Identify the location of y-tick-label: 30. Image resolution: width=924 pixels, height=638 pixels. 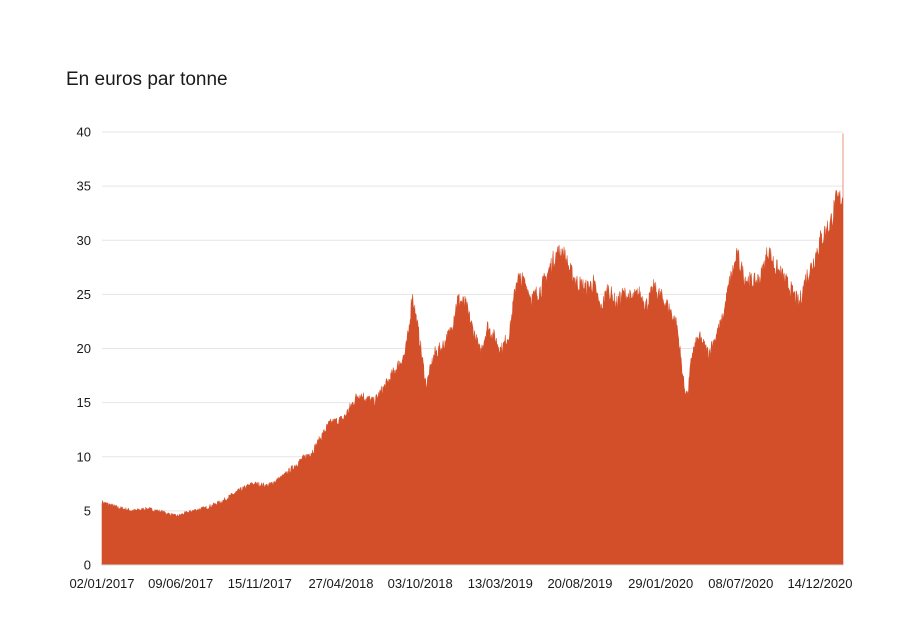
(84, 240).